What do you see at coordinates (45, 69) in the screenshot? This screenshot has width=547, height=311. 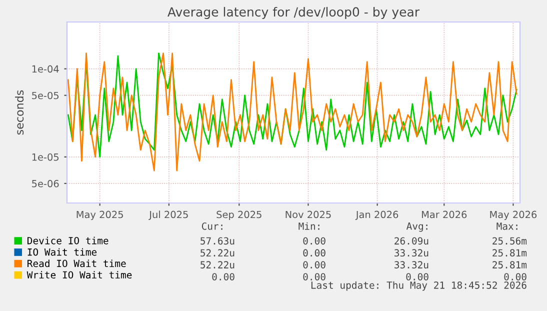 I see `y-tick-label: 1e-04` at bounding box center [45, 69].